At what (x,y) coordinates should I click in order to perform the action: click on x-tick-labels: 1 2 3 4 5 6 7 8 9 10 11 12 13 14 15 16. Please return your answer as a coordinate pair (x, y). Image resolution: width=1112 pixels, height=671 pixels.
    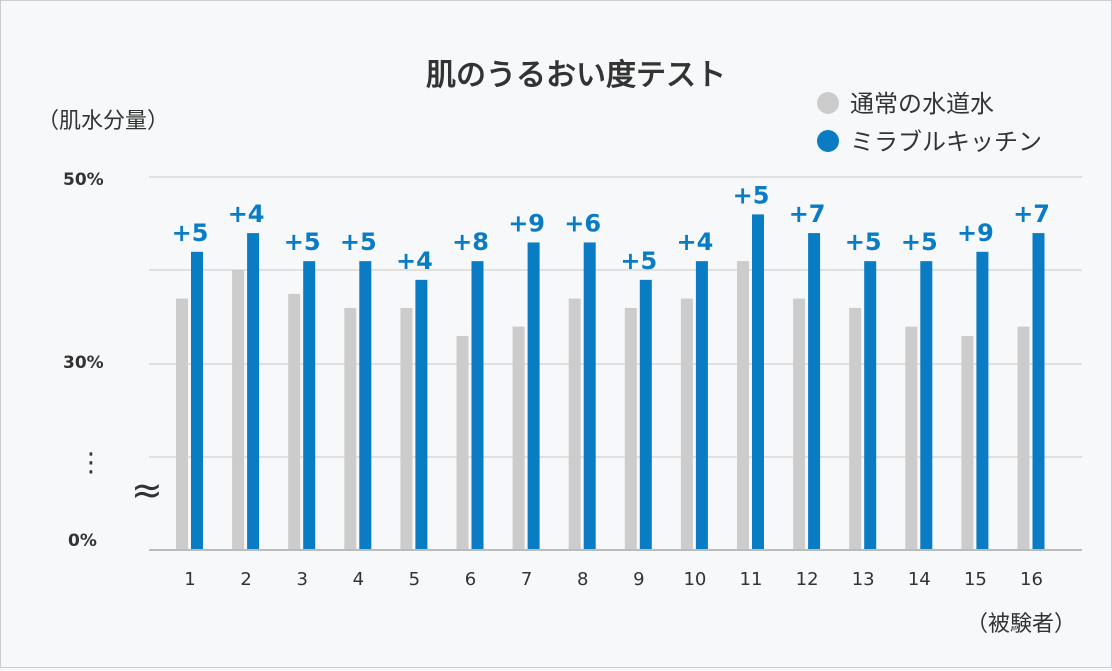
    Looking at the image, I should click on (613, 579).